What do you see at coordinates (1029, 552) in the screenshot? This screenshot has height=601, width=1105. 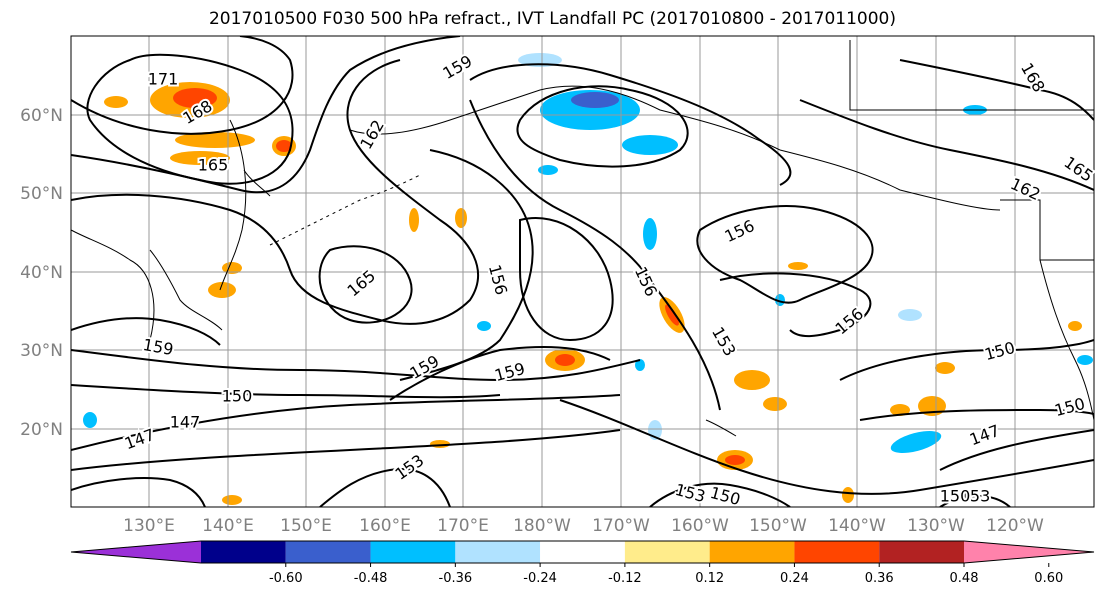 I see `colorbar-upper-extend` at bounding box center [1029, 552].